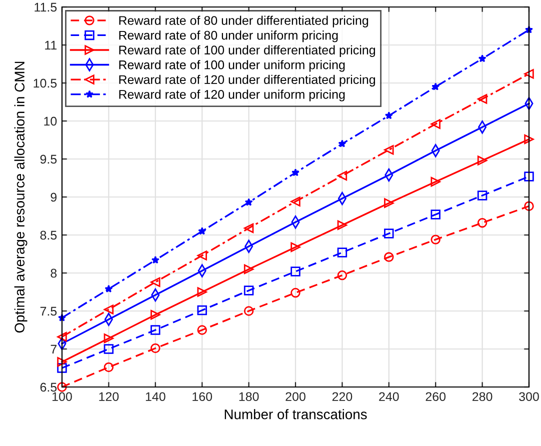  What do you see at coordinates (296, 397) in the screenshot?
I see `x-tick-label: 200` at bounding box center [296, 397].